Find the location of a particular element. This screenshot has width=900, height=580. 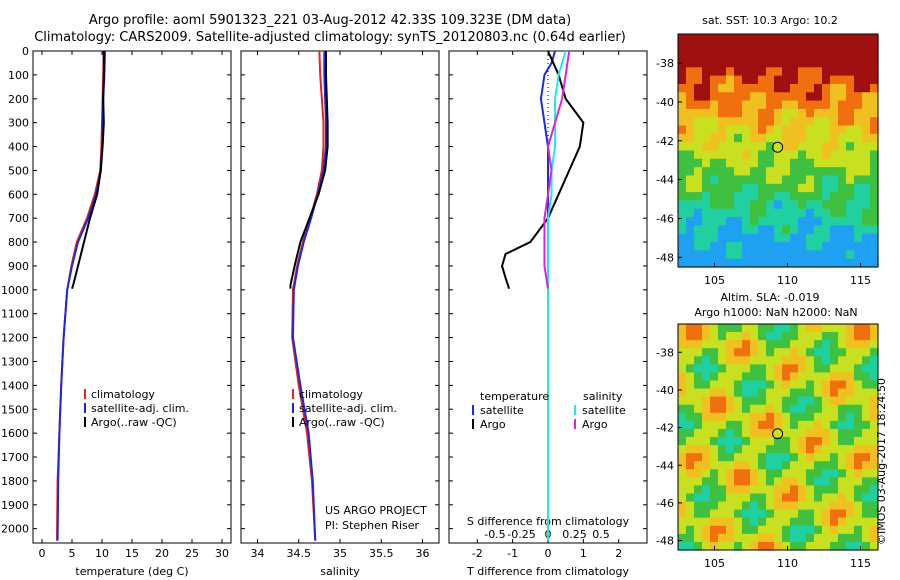

map-y-tick-label: -40 is located at coordinates (665, 102).